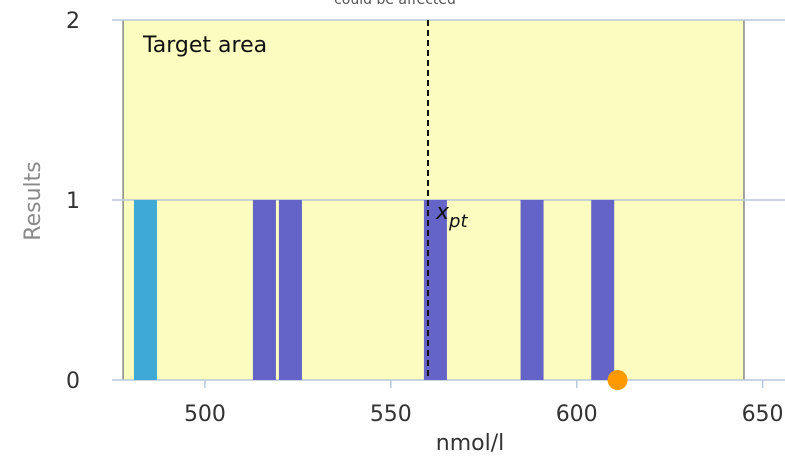 The width and height of the screenshot is (785, 462). What do you see at coordinates (763, 414) in the screenshot?
I see `x-tick-label-650: 650` at bounding box center [763, 414].